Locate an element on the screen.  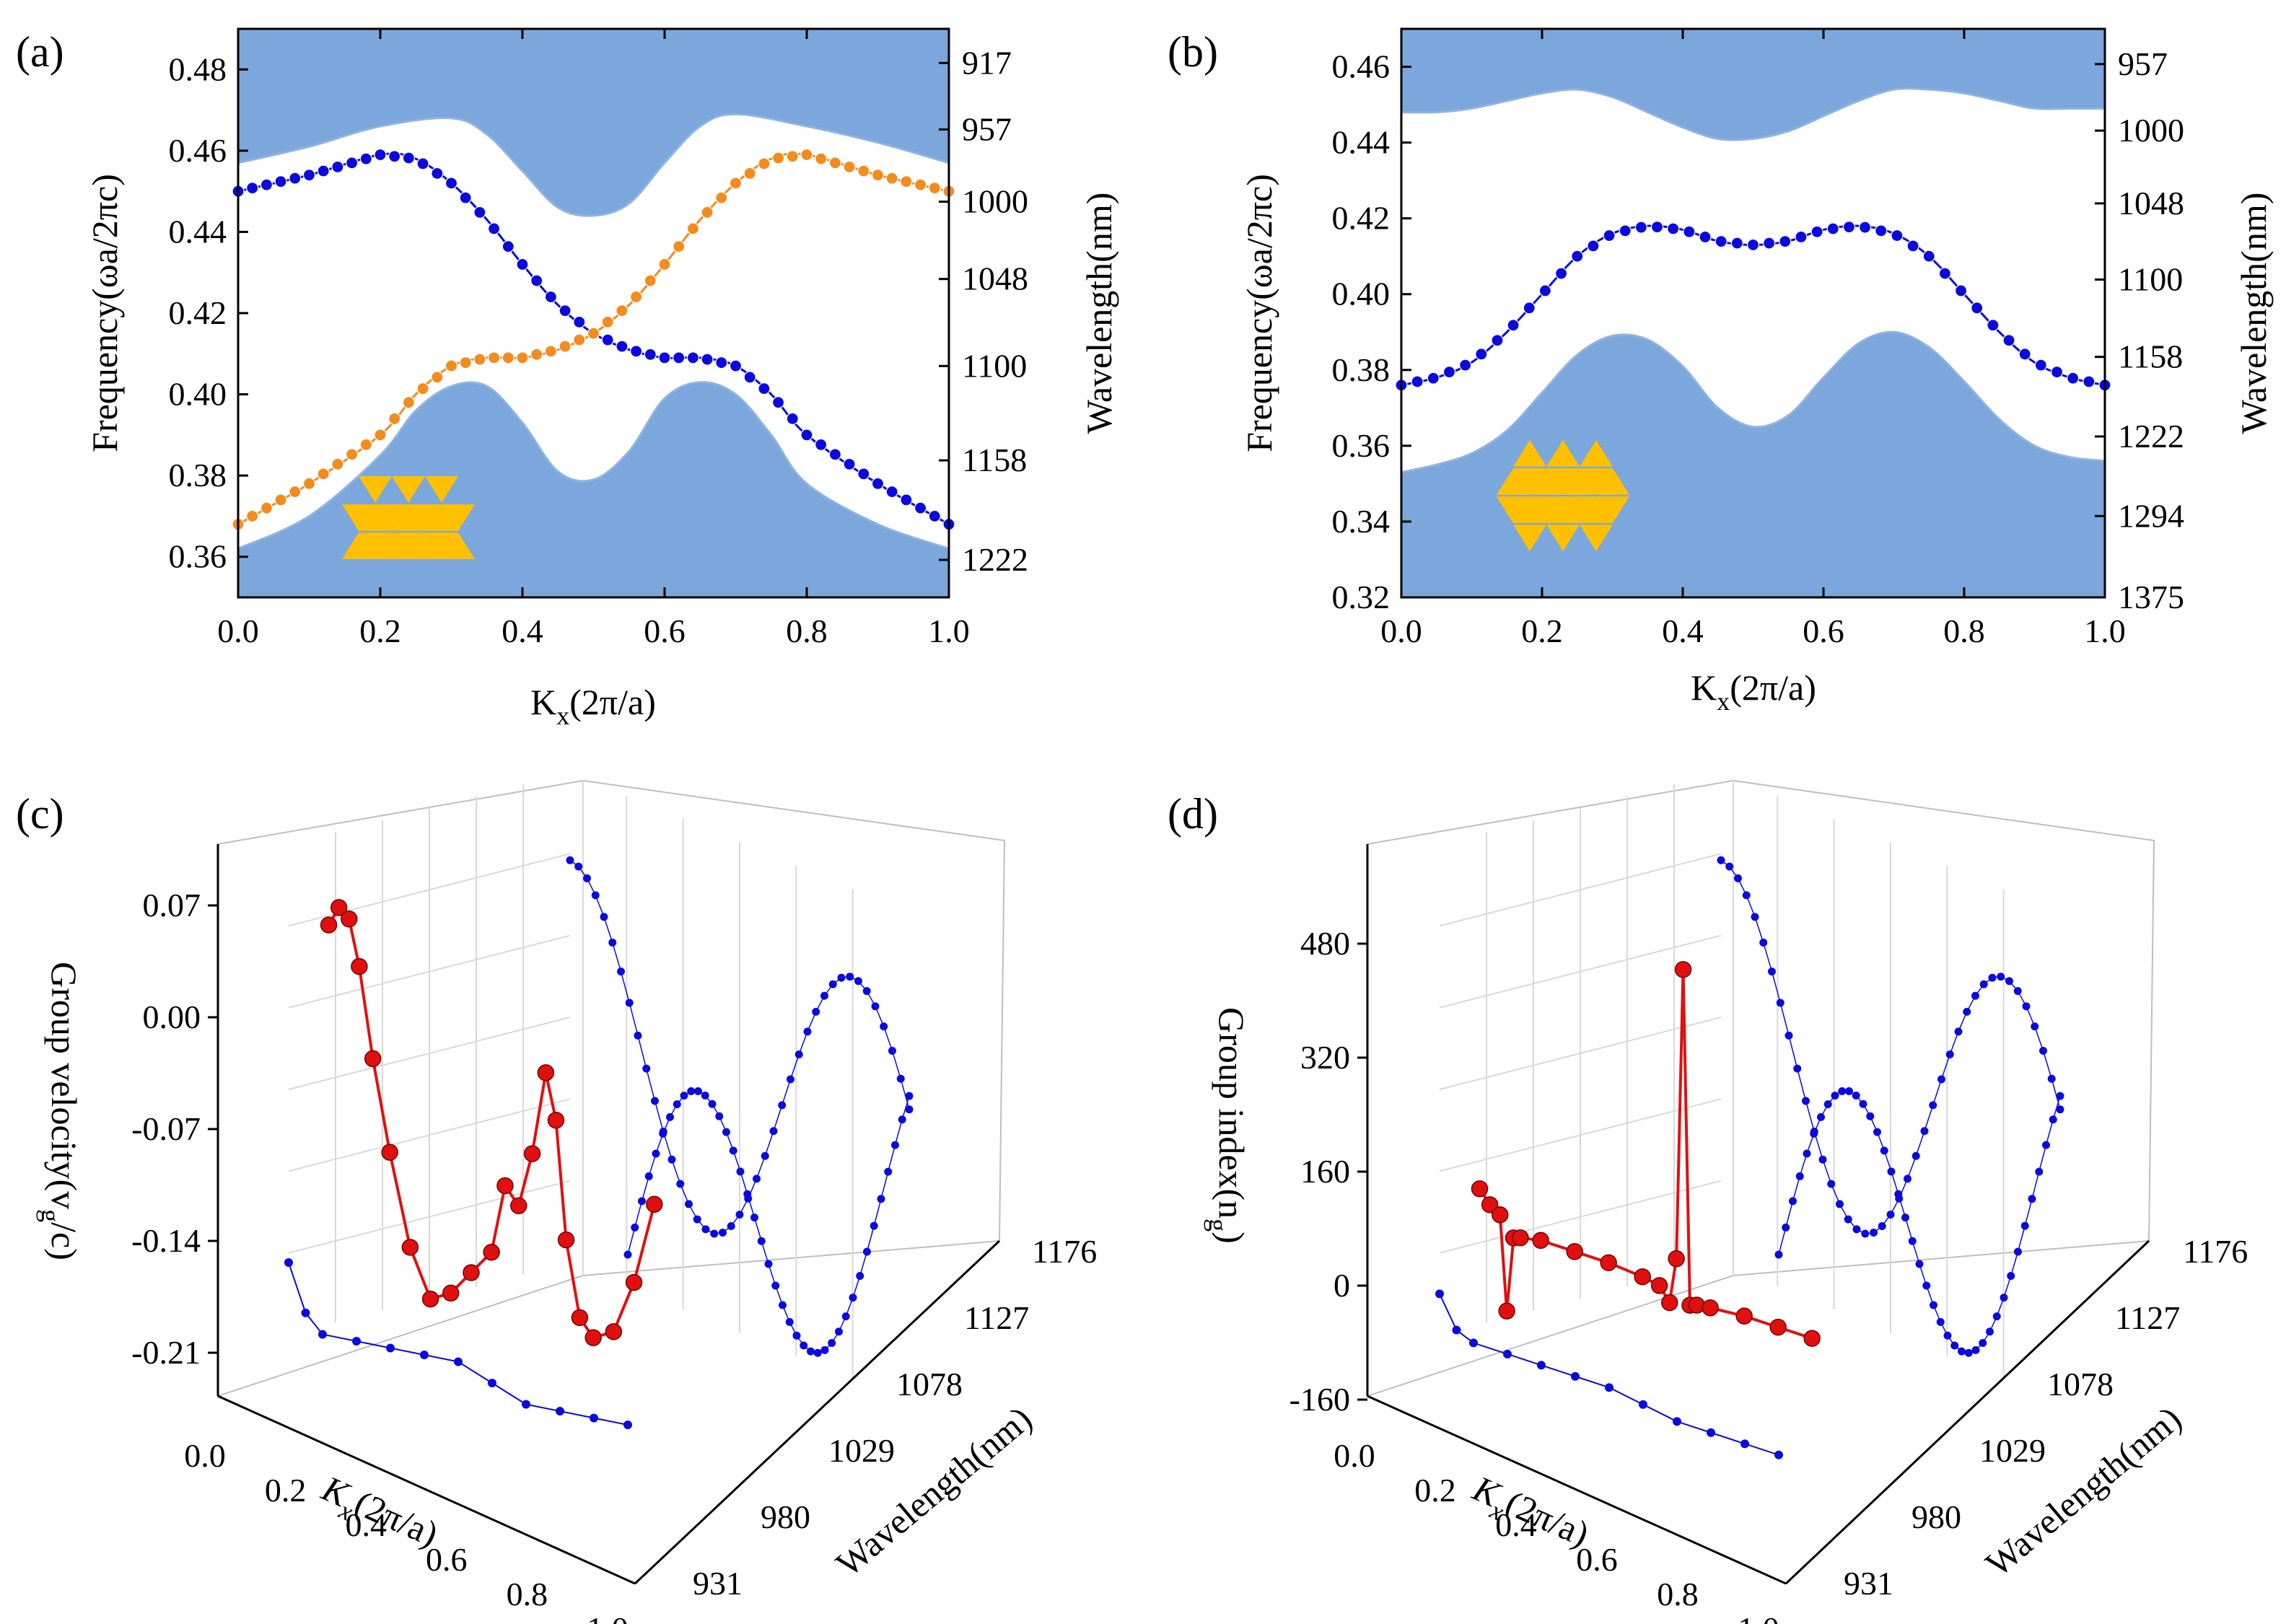
panel-a-x-tick-label: 0.8 is located at coordinates (807, 631).